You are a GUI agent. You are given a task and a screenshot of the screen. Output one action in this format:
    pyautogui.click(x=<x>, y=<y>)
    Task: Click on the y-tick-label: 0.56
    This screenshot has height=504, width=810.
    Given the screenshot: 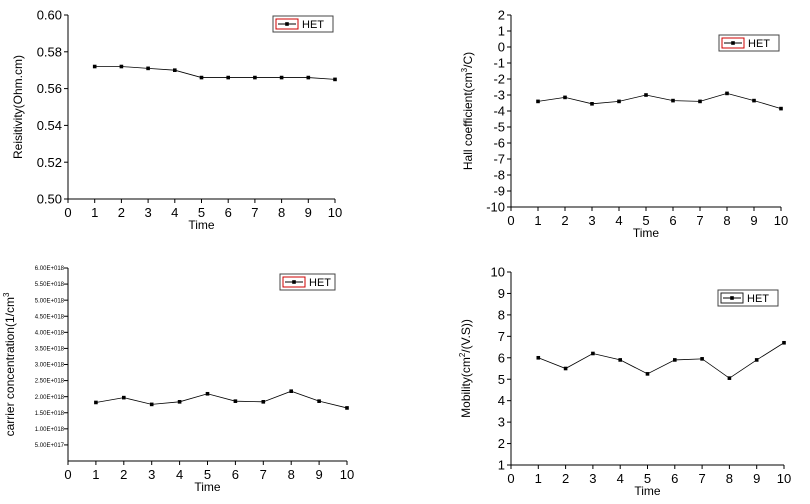 What is the action you would take?
    pyautogui.click(x=49, y=88)
    